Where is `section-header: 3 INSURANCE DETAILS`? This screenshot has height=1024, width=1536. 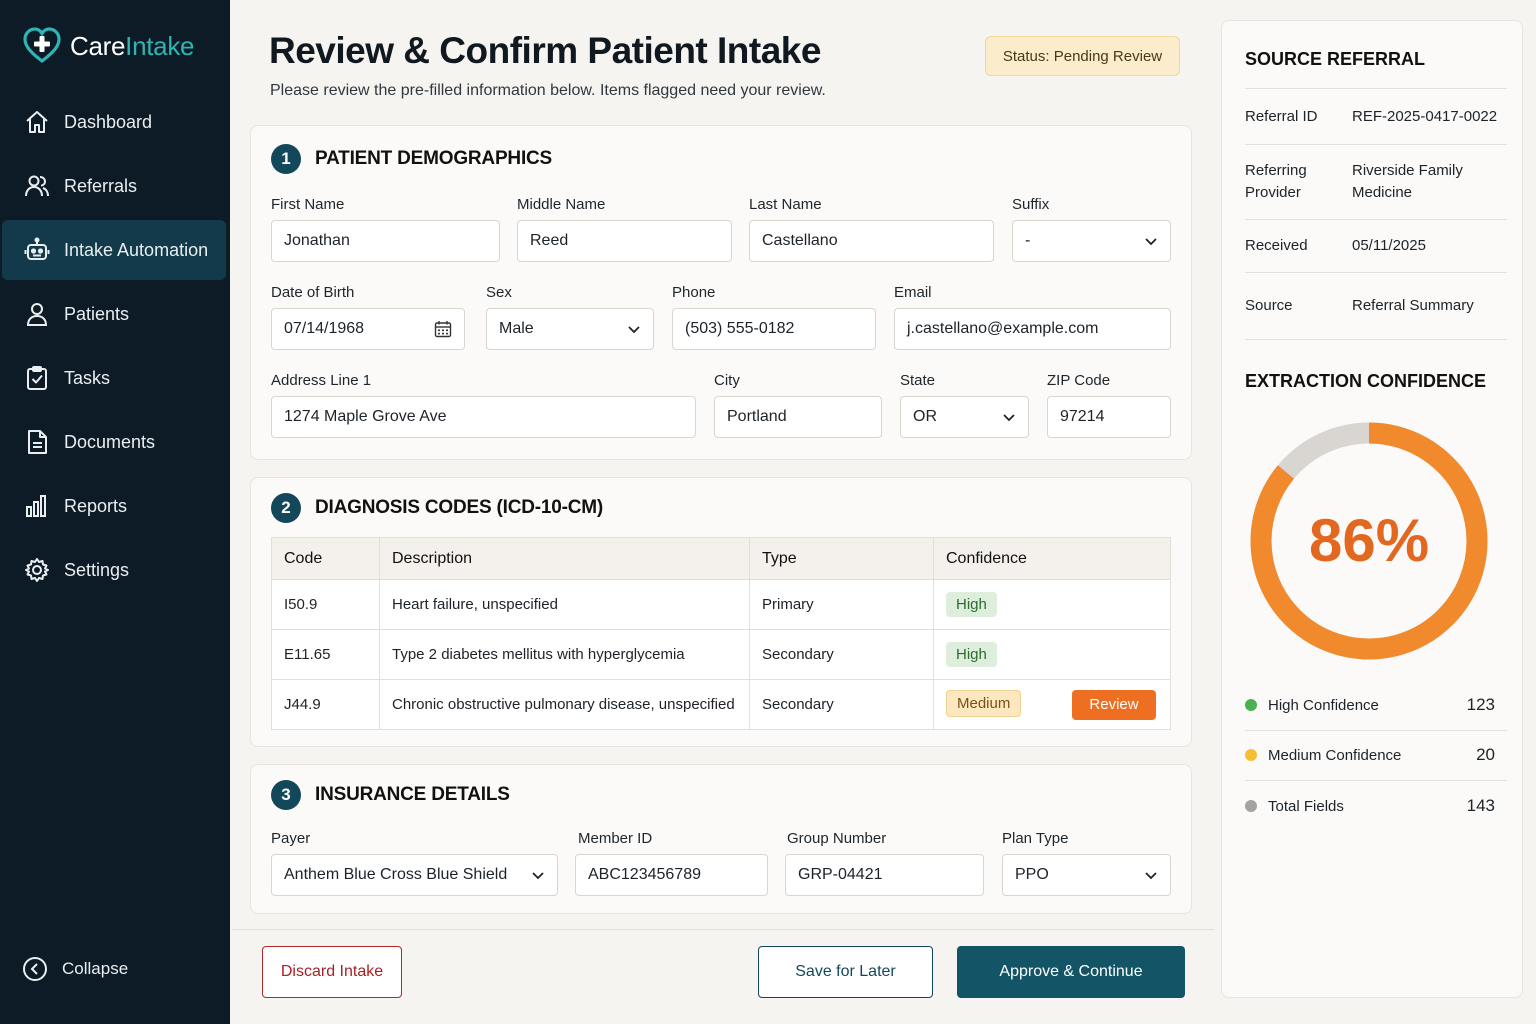
section-header: 3 INSURANCE DETAILS is located at coordinates (390, 795).